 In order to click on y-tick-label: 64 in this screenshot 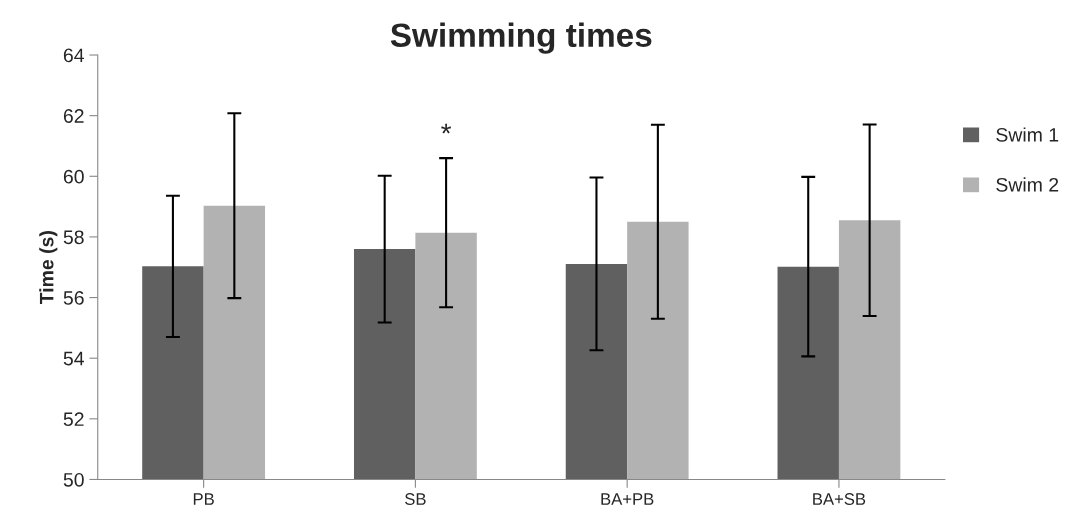, I will do `click(73, 55)`.